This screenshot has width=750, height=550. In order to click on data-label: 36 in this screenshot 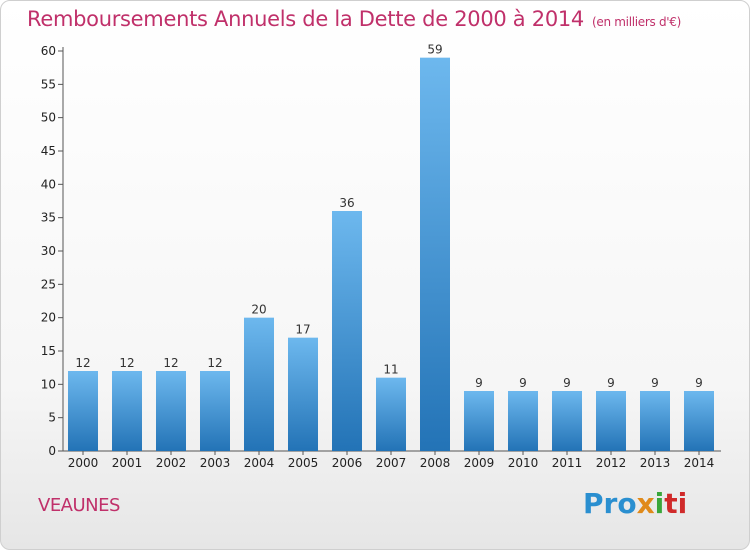, I will do `click(346, 203)`.